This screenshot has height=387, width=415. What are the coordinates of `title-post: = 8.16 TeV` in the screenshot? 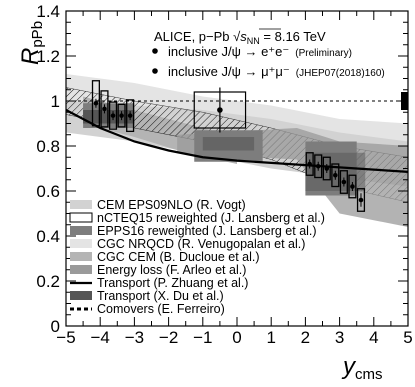 It's located at (293, 36).